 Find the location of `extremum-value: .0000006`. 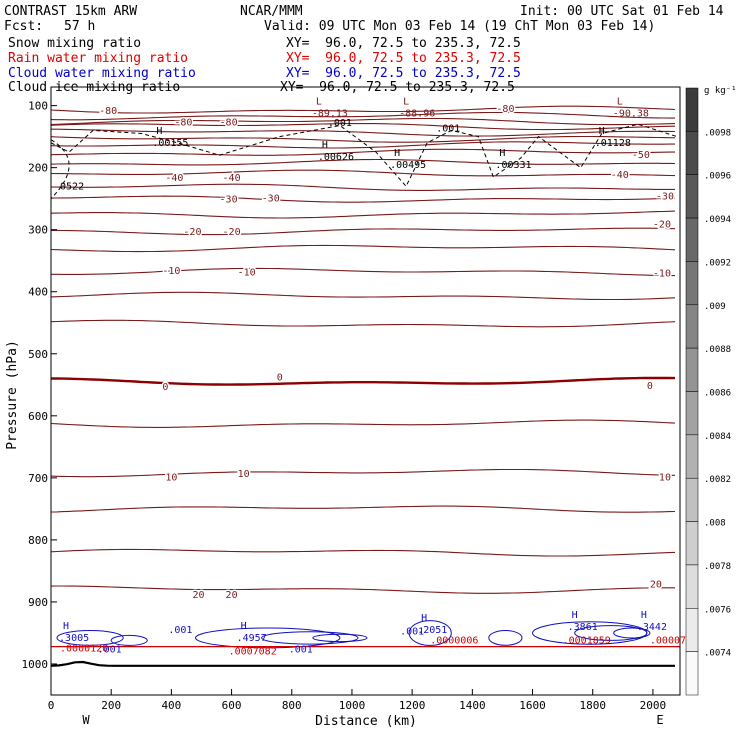

extremum-value: .0000006 is located at coordinates (454, 640).